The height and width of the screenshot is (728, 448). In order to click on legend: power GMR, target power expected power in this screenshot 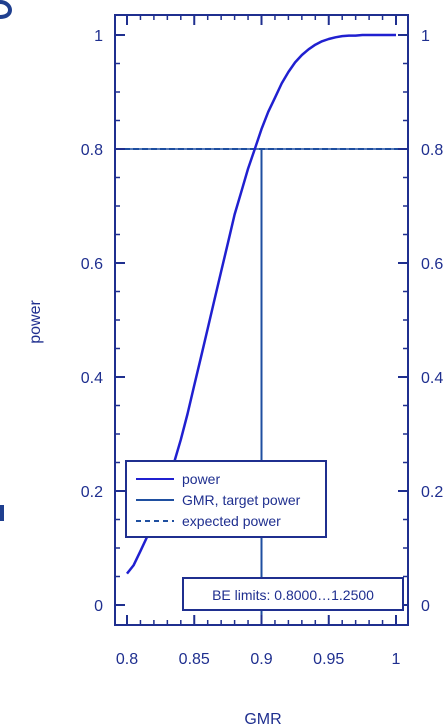, I will do `click(226, 499)`.